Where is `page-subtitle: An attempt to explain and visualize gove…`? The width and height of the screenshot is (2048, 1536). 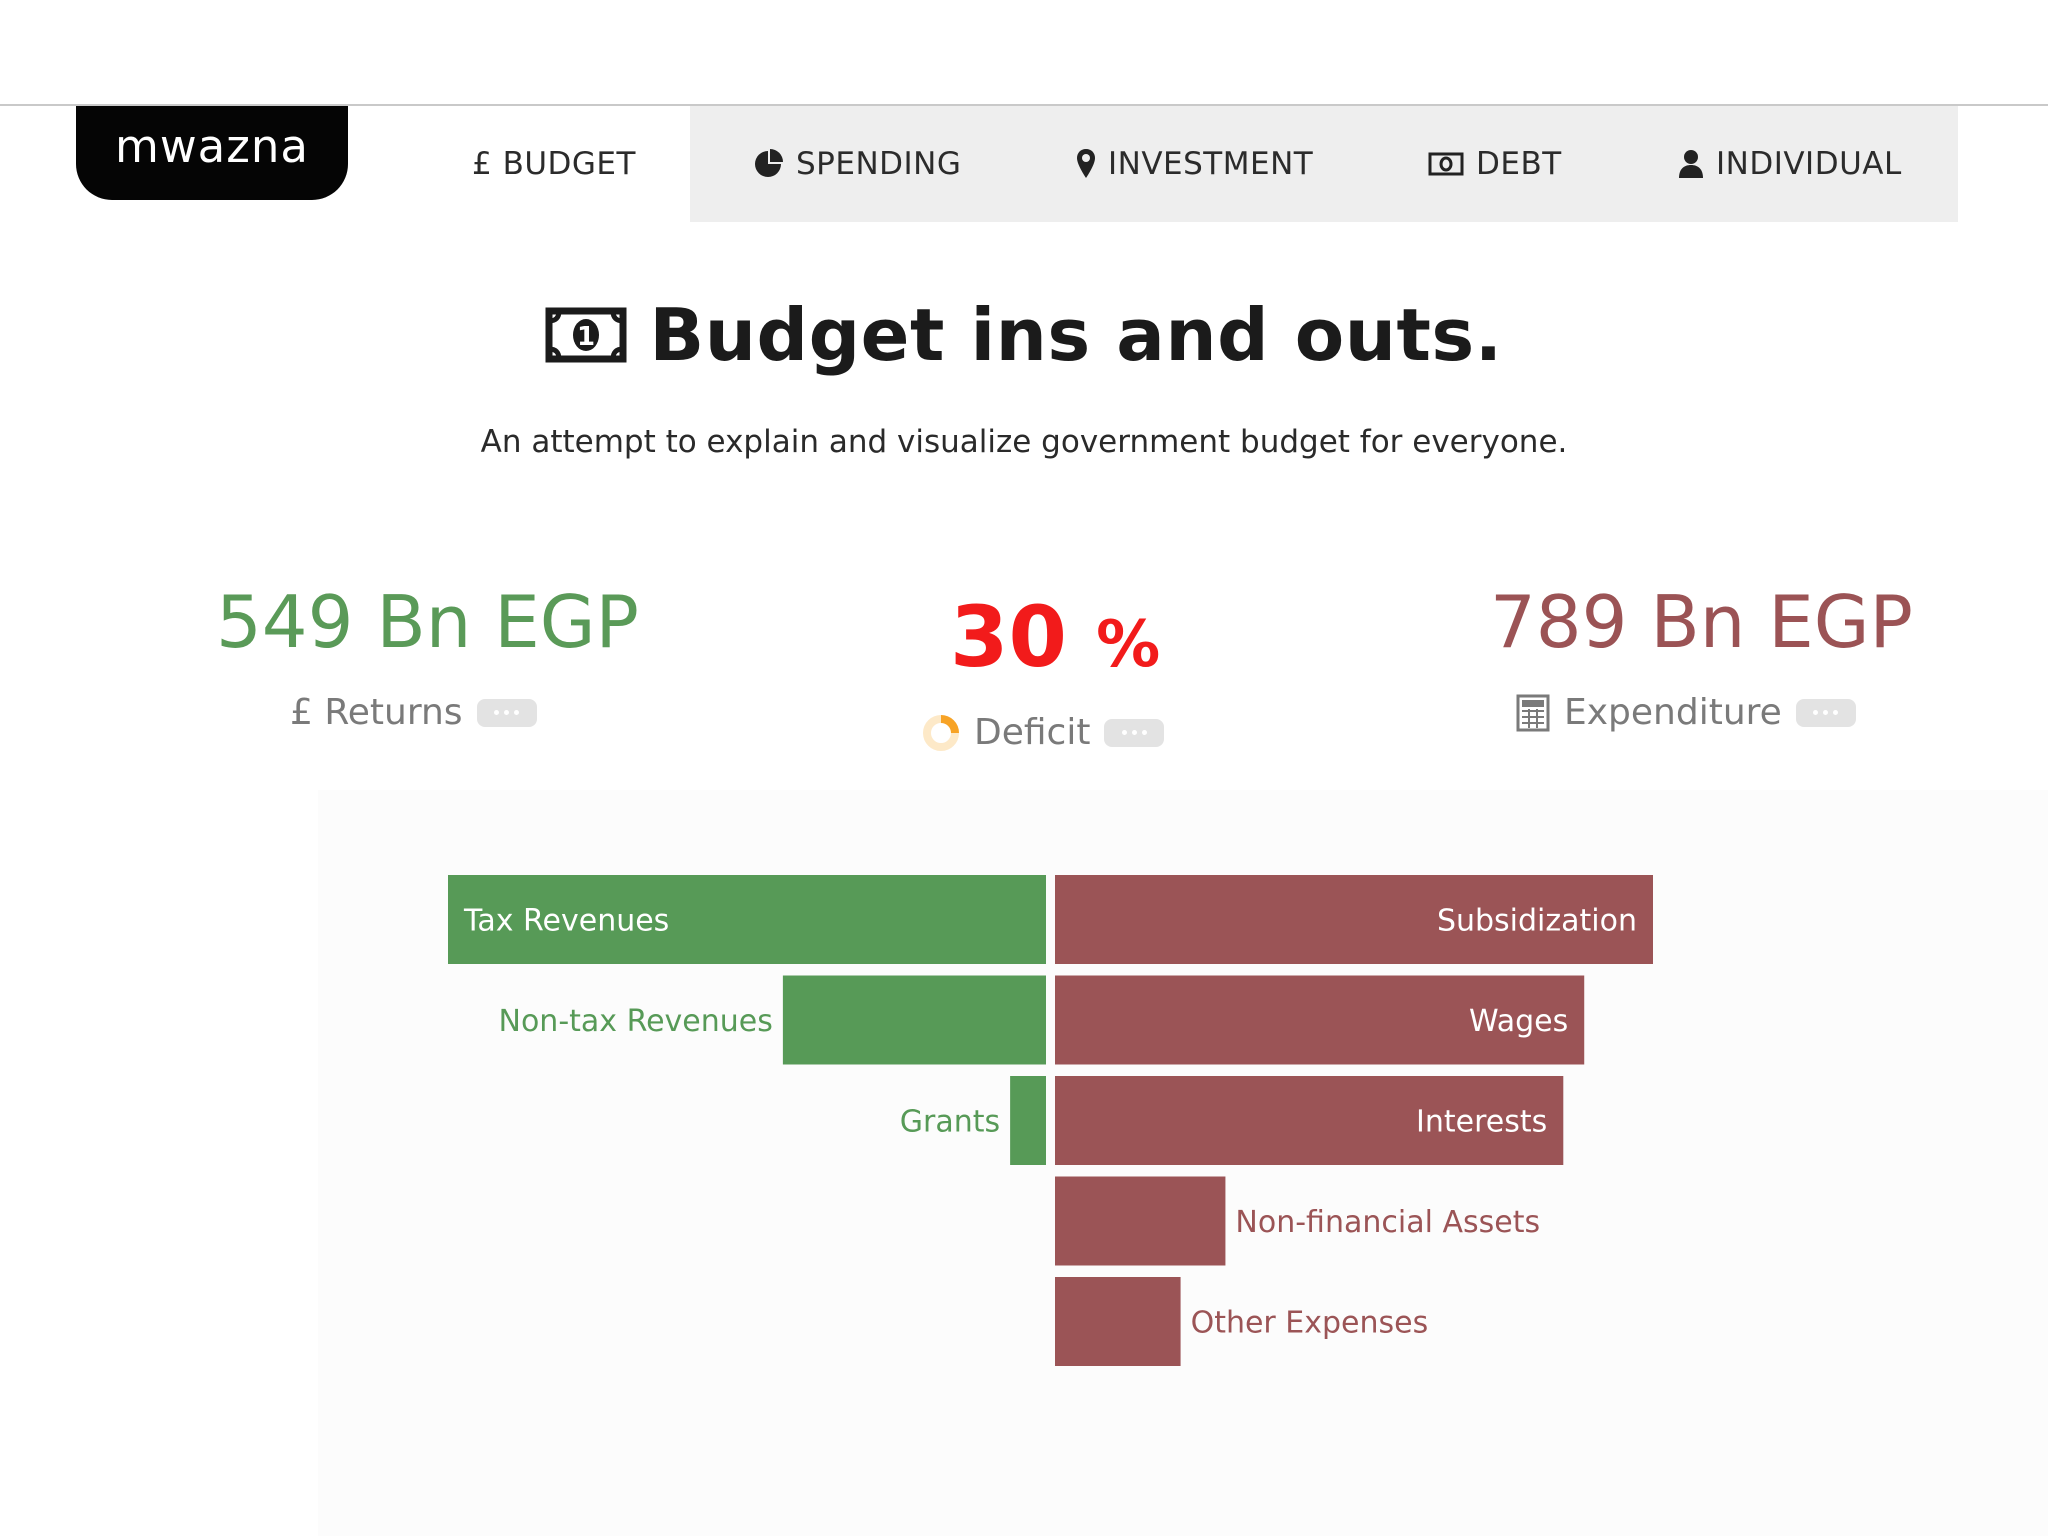 page-subtitle: An attempt to explain and visualize gove… is located at coordinates (1024, 442).